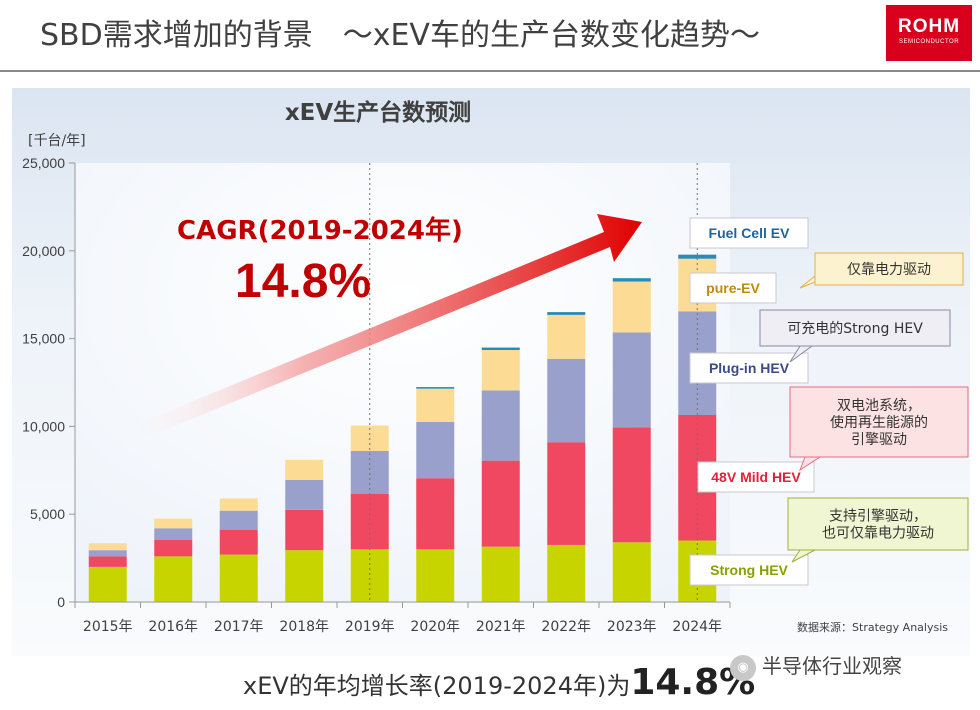 This screenshot has width=980, height=710. What do you see at coordinates (43, 426) in the screenshot?
I see `y-tick-label: 10,000` at bounding box center [43, 426].